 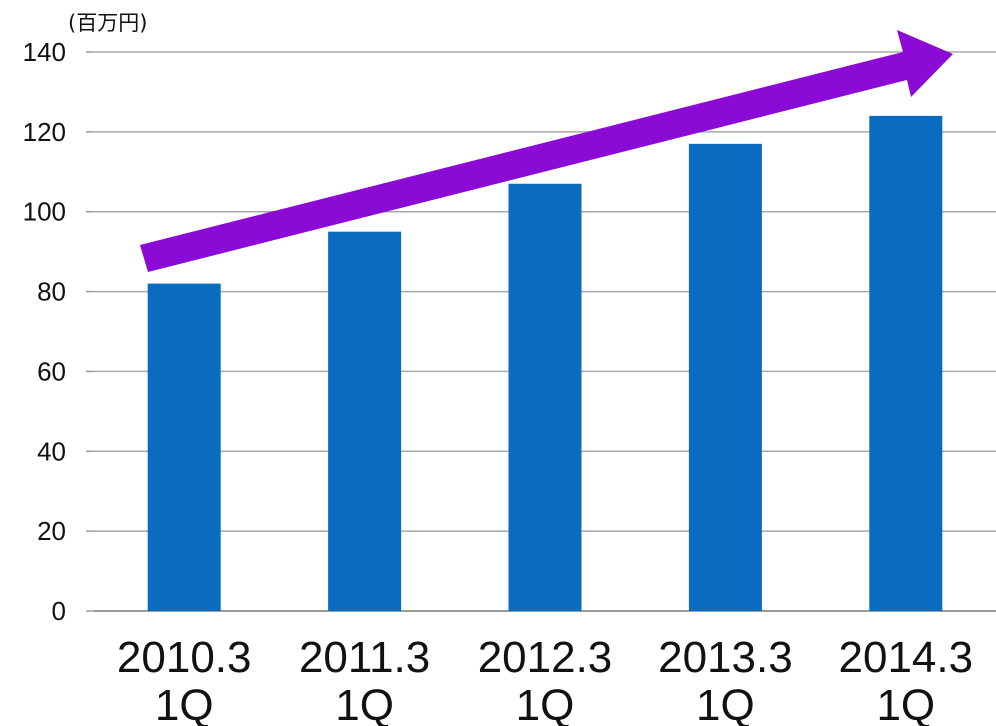 I want to click on x-tick-label: 2012.3, so click(x=545, y=657).